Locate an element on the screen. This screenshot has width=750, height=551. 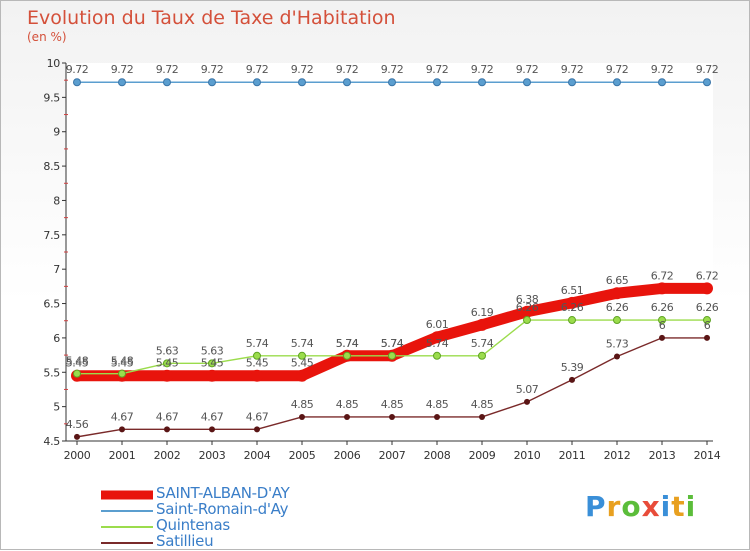
x-tick-label: 2013 is located at coordinates (662, 455).